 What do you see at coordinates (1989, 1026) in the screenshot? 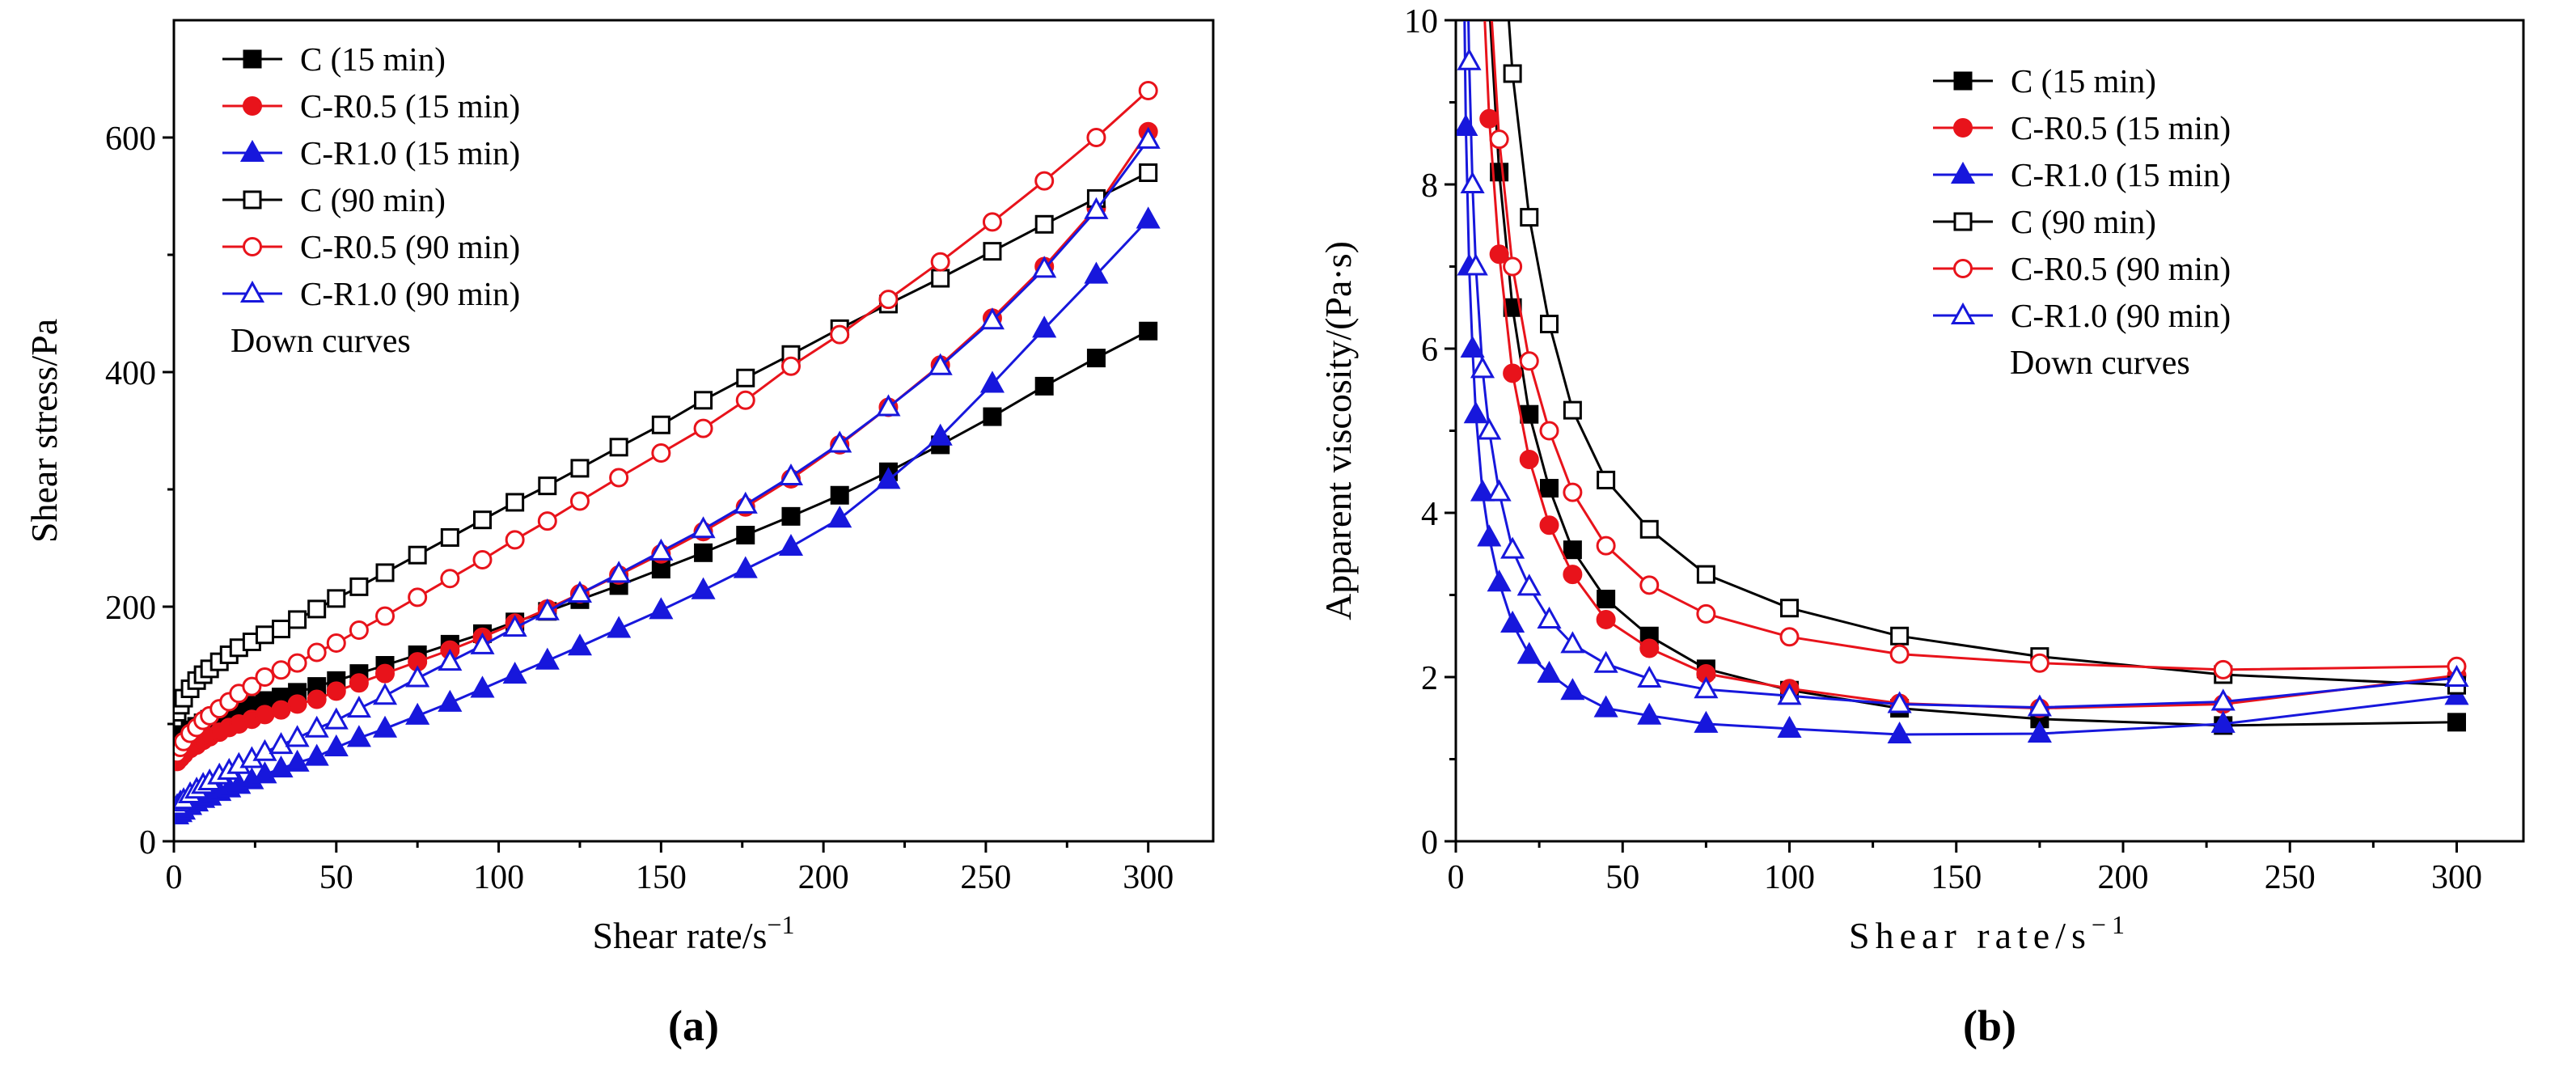
I see `panel-b-label: (b)` at bounding box center [1989, 1026].